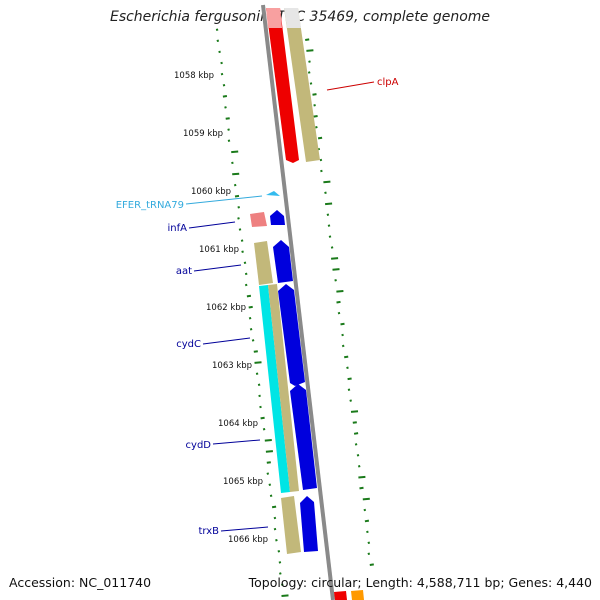  I want to click on rna-cydC-cydD, so click(274, 389).